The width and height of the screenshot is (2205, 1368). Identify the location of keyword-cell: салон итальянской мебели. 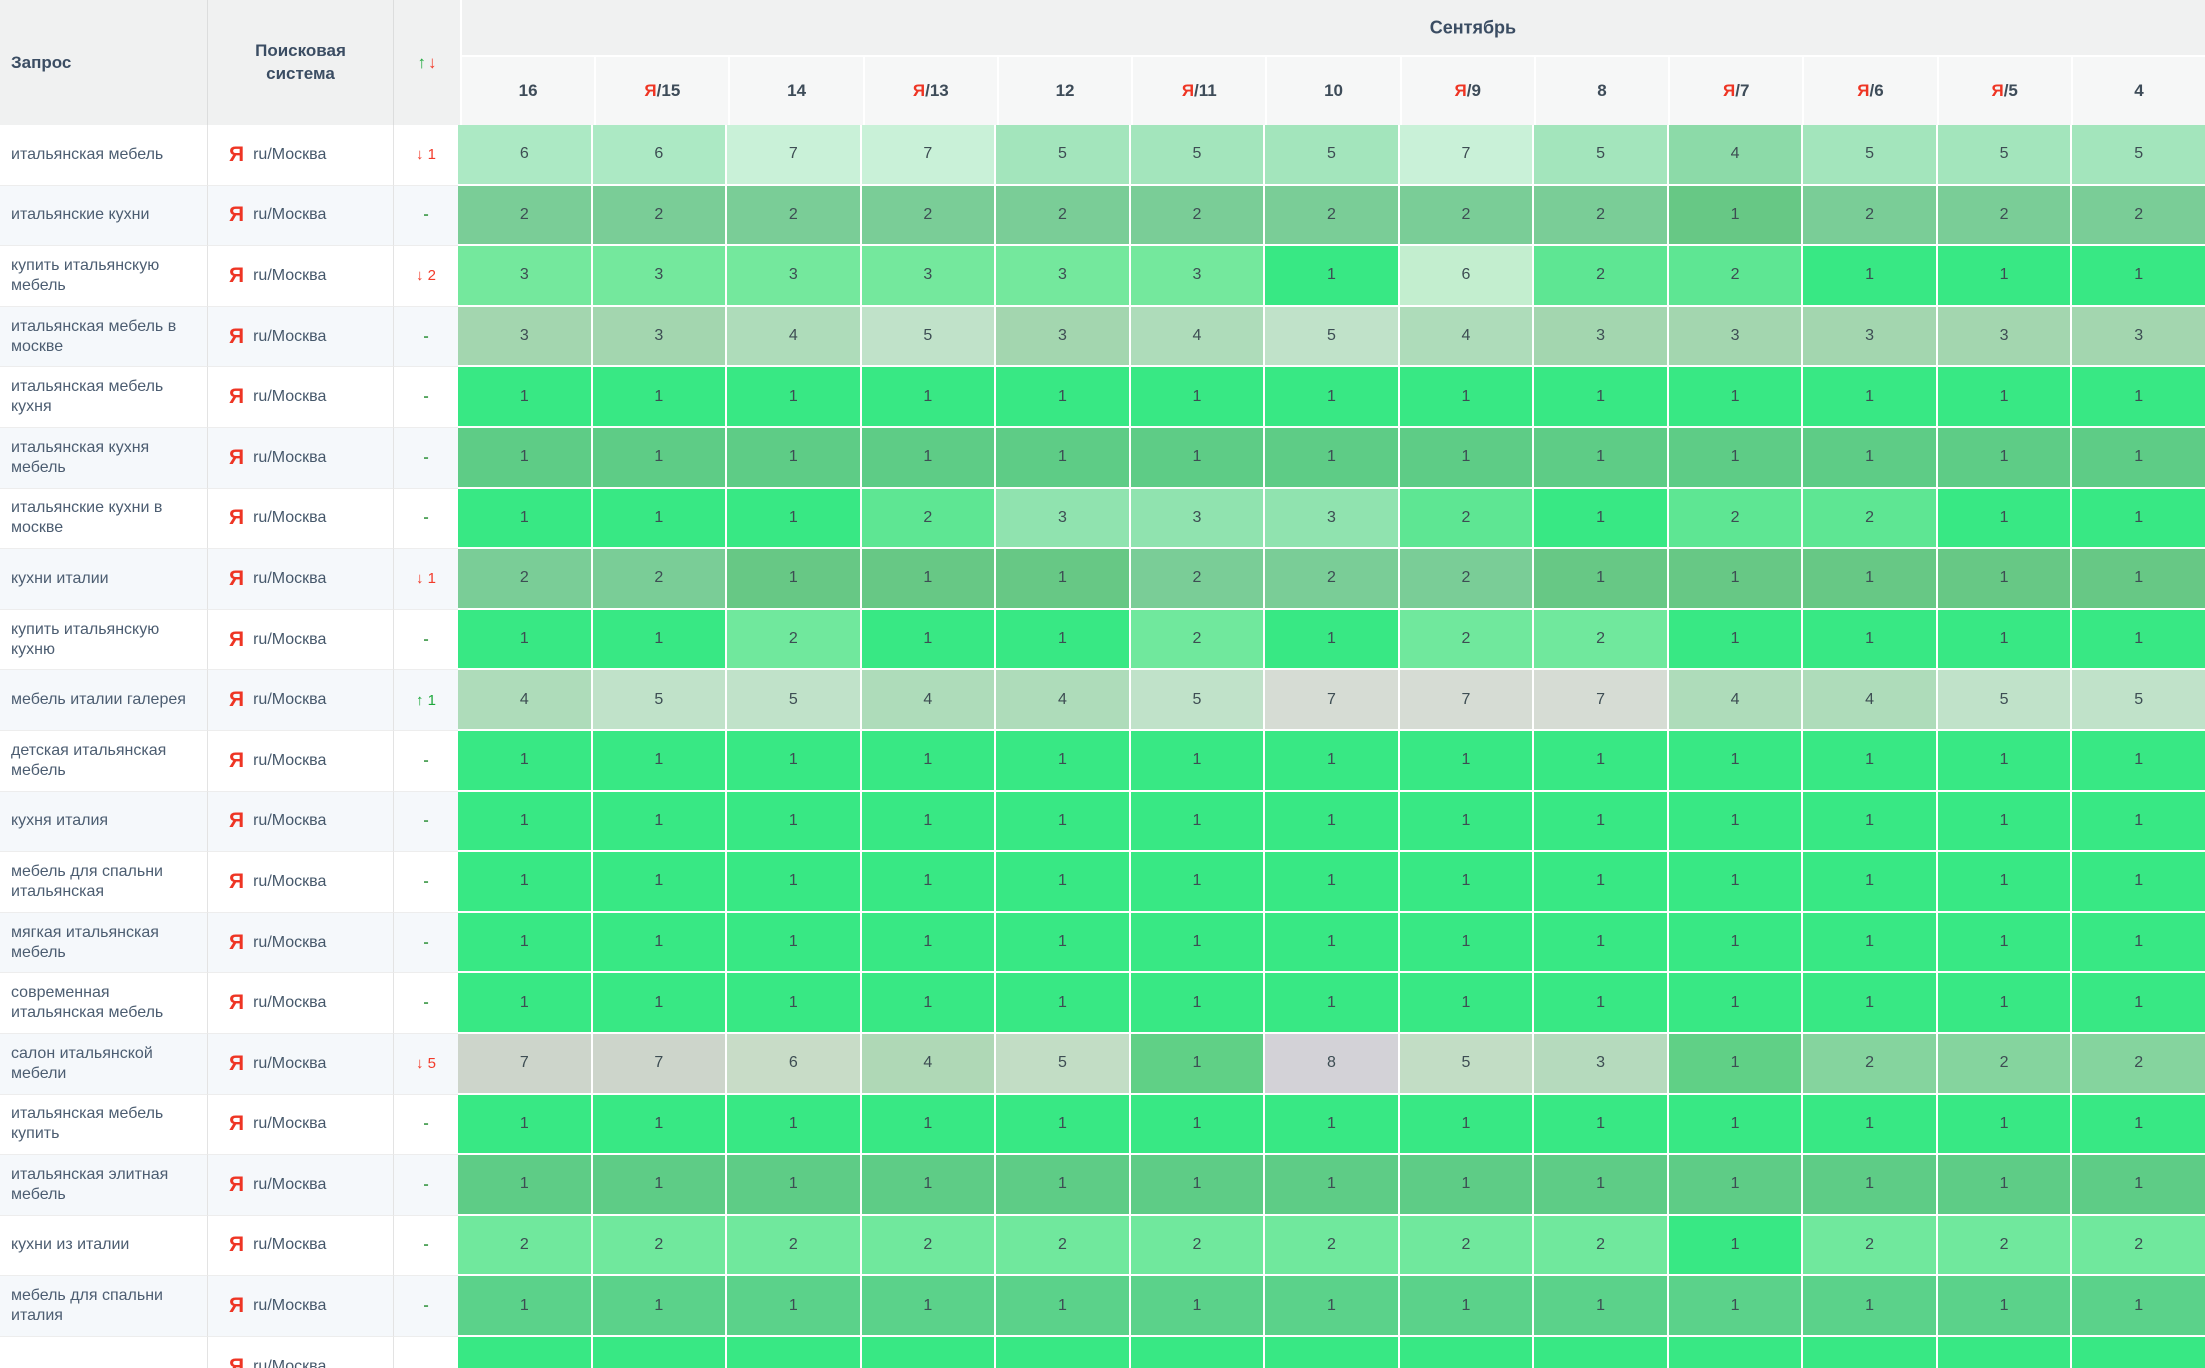
(104, 1064).